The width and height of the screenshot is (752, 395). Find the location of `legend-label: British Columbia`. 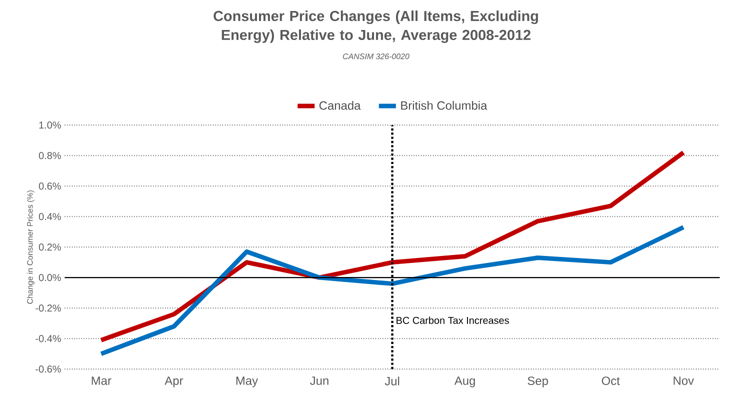

legend-label: British Columbia is located at coordinates (444, 105).